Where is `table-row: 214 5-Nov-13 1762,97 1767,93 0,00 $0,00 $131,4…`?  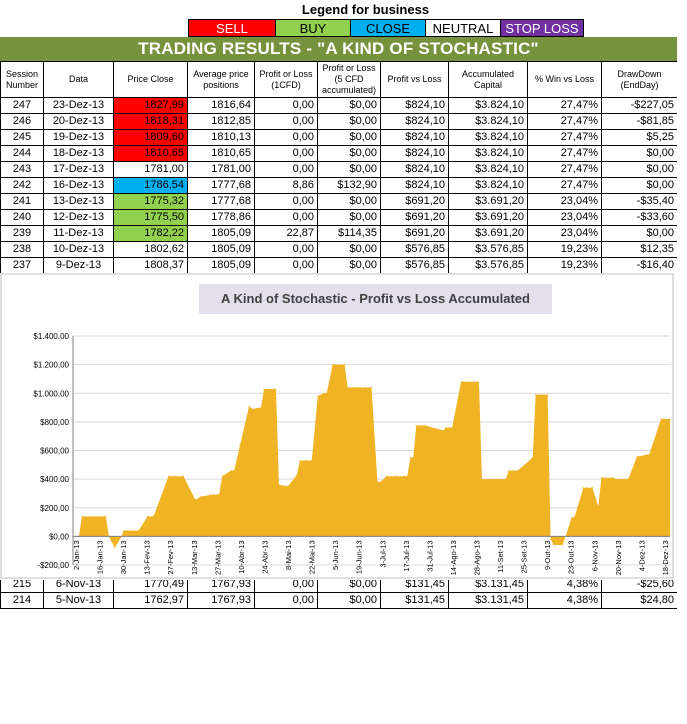
table-row: 214 5-Nov-13 1762,97 1767,93 0,00 $0,00 $131,4… is located at coordinates (338, 600).